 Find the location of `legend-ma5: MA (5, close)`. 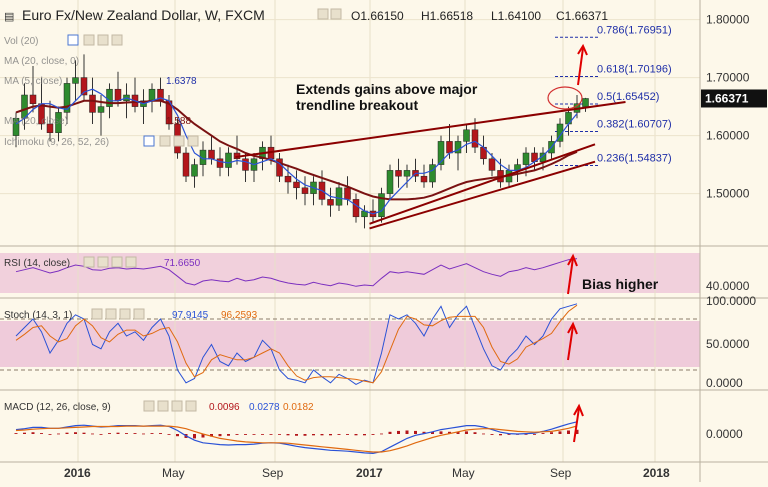

legend-ma5: MA (5, close) is located at coordinates (33, 81).